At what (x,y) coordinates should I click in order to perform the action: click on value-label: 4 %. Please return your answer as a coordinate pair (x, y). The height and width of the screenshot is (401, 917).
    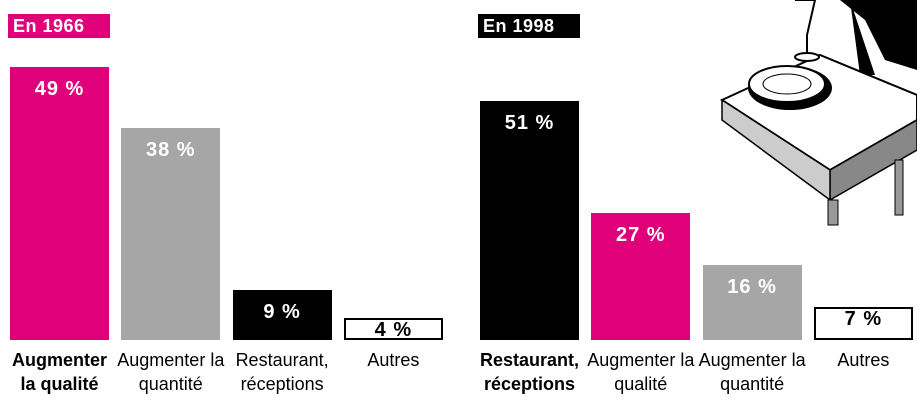
    Looking at the image, I should click on (393, 329).